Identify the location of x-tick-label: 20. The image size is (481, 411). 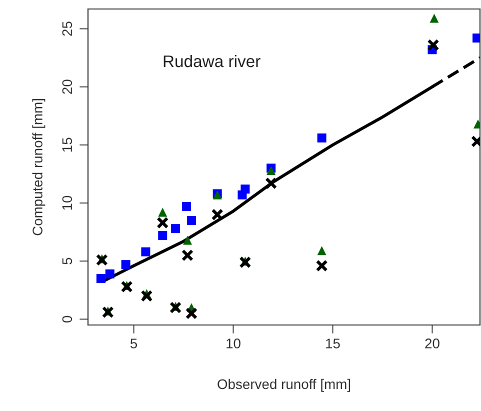
(432, 343).